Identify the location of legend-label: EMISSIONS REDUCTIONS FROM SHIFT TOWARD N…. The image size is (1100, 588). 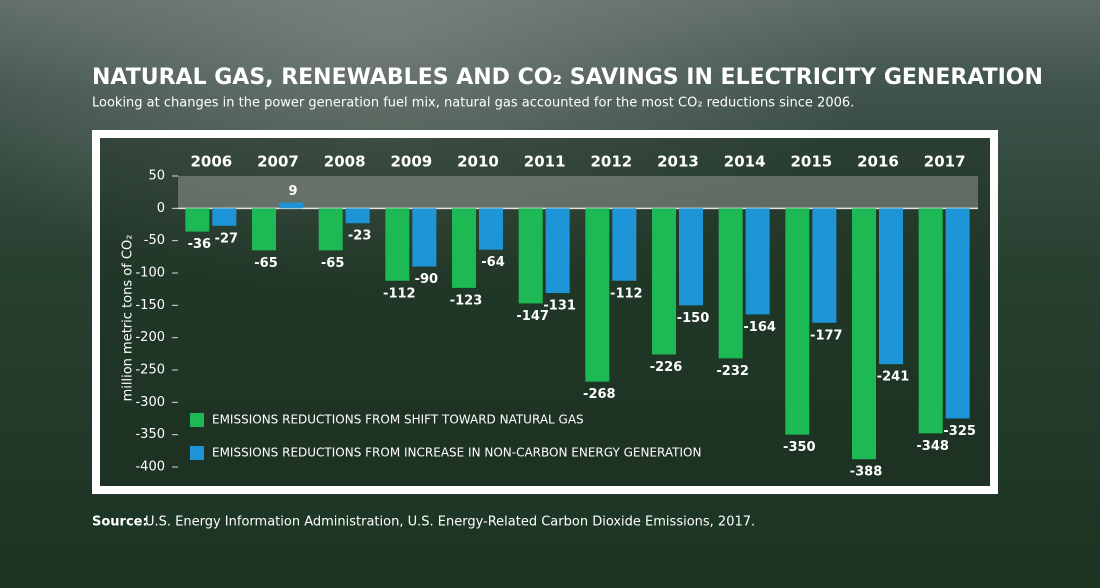
(398, 420).